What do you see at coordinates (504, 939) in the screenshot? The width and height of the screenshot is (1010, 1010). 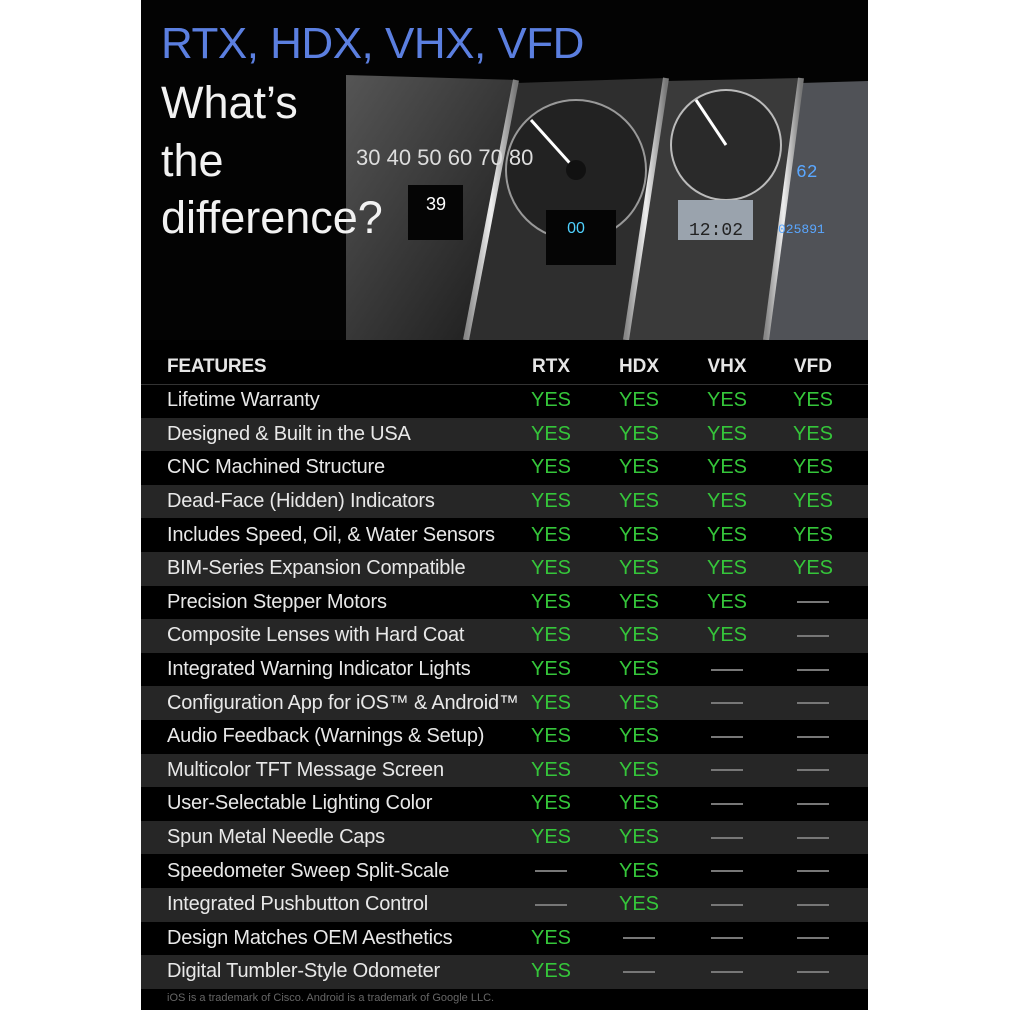 I see `table-row: Design Matches OEM Aesthetics YES` at bounding box center [504, 939].